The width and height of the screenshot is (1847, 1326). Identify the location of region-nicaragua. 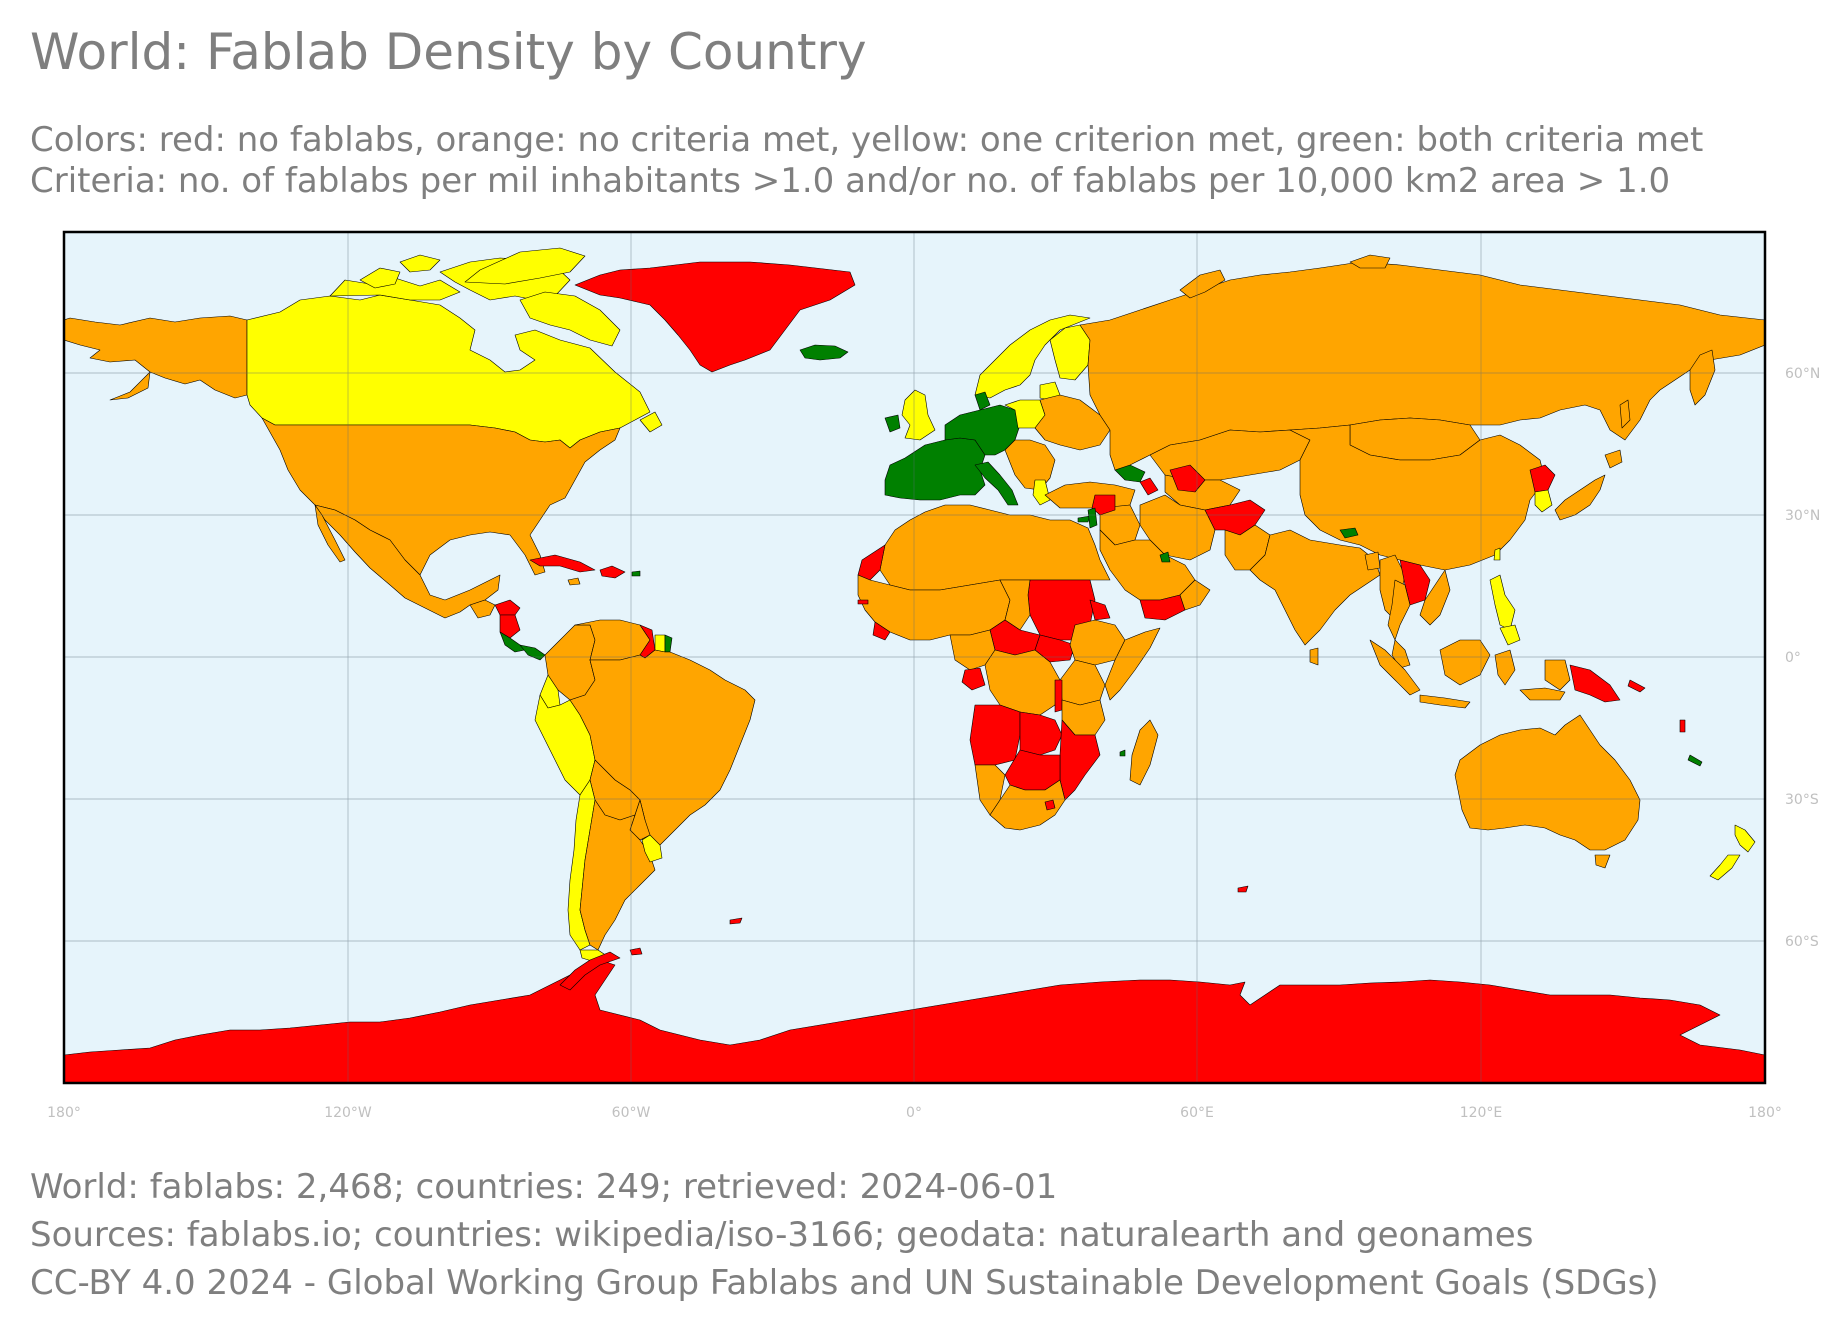
(510, 626).